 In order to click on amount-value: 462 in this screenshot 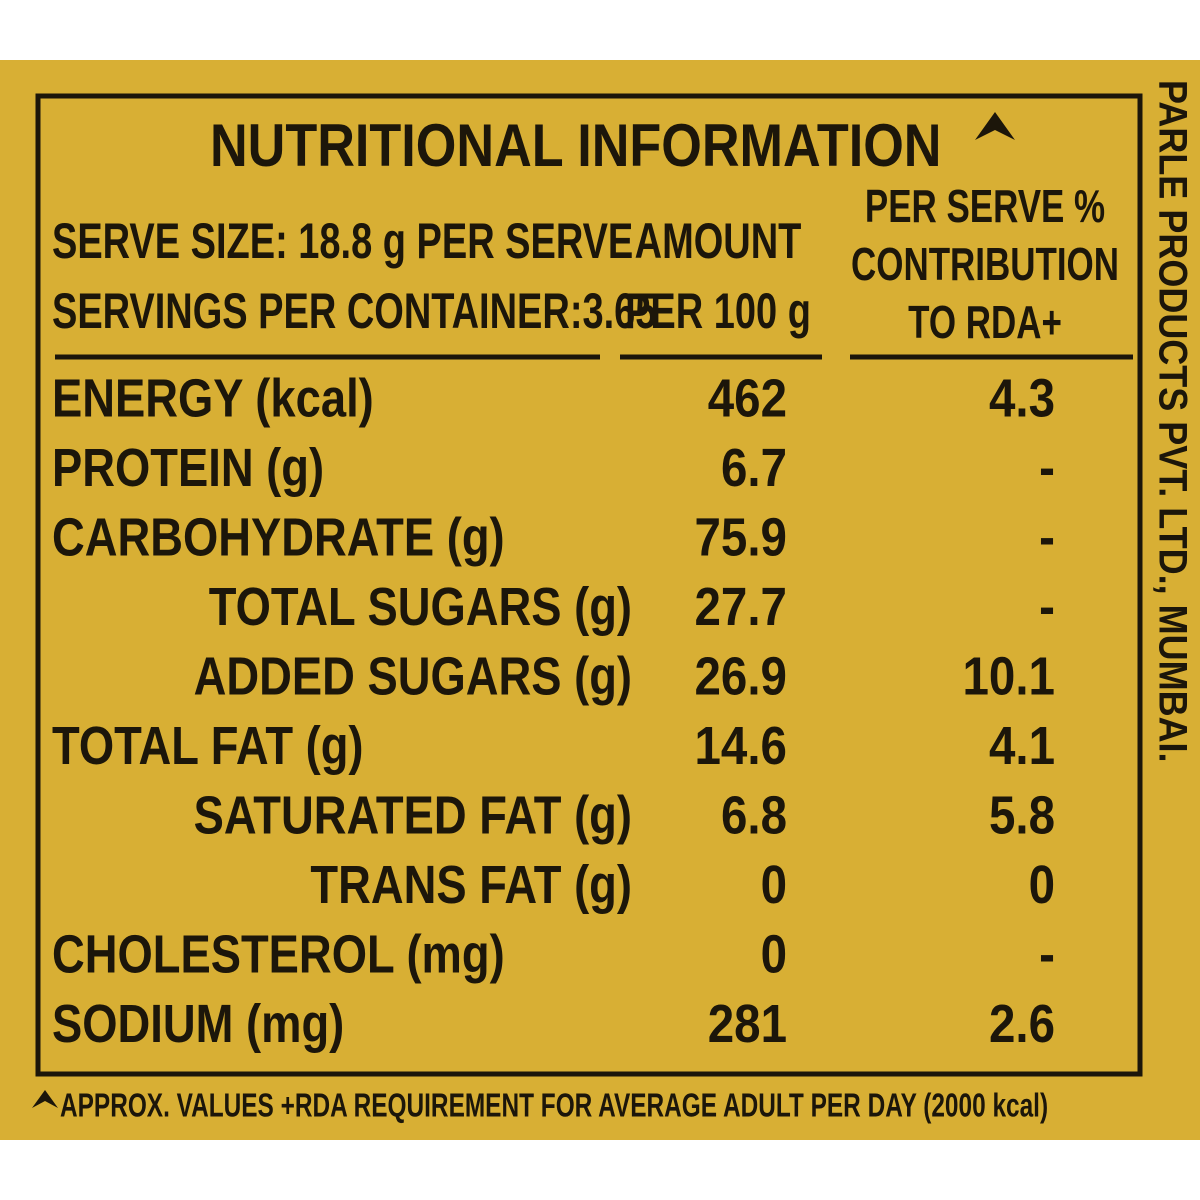, I will do `click(747, 397)`.